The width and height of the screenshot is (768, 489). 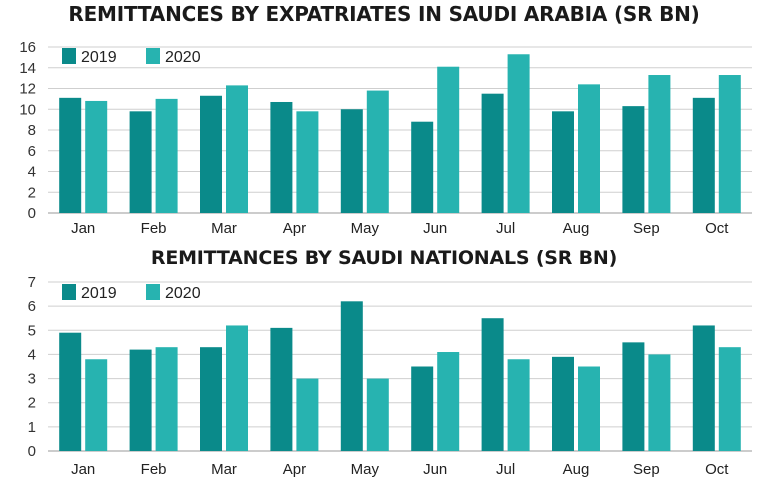 What do you see at coordinates (32, 130) in the screenshot?
I see `y-tick-label: 8` at bounding box center [32, 130].